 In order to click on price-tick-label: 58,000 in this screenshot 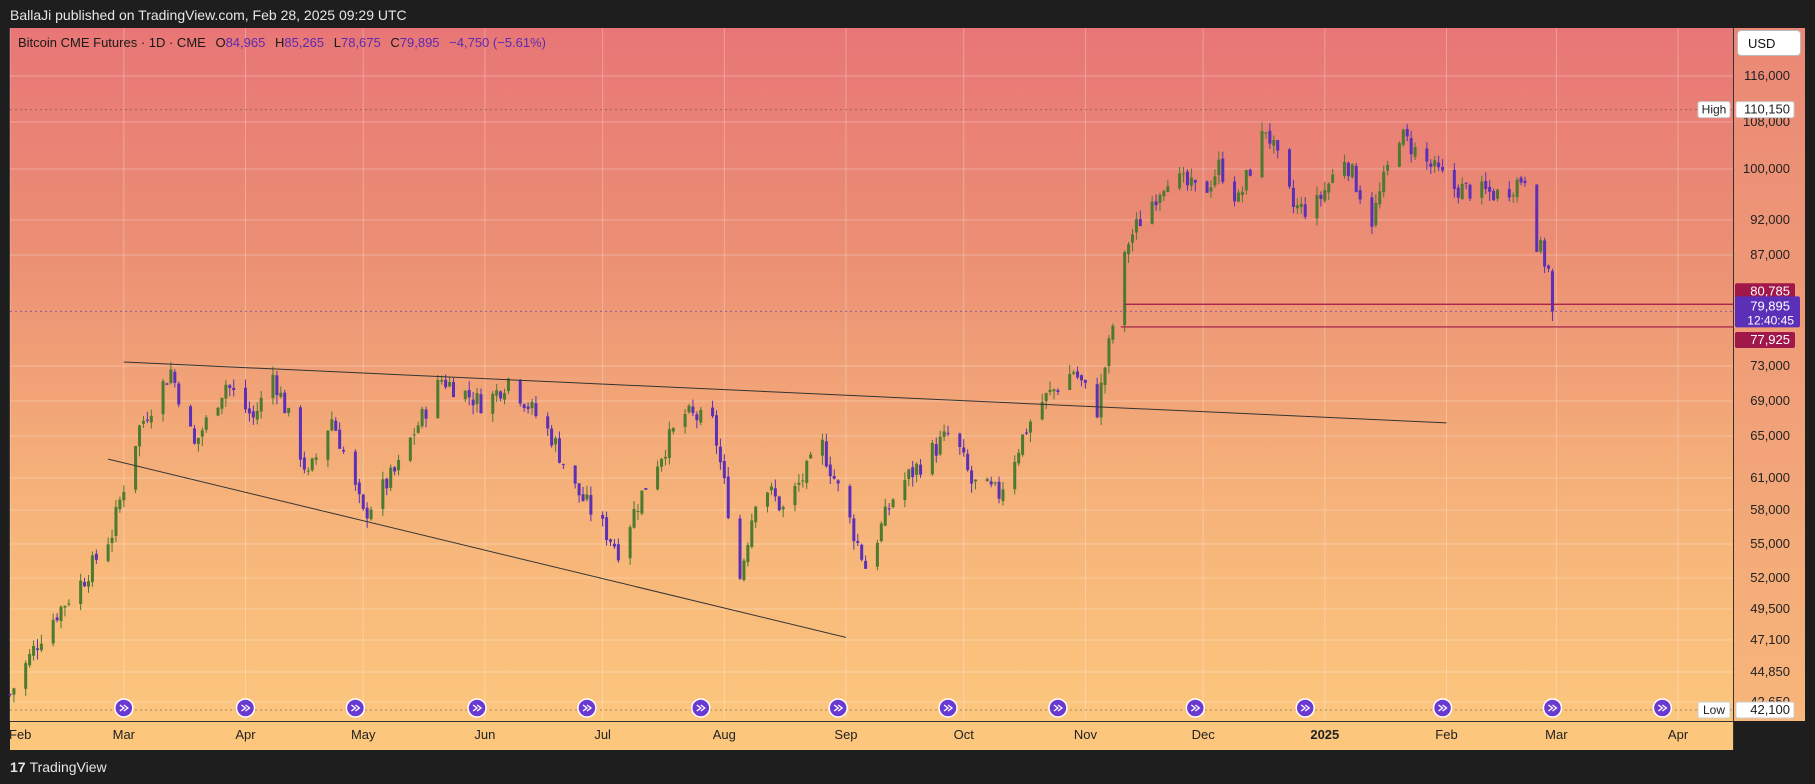, I will do `click(1770, 509)`.